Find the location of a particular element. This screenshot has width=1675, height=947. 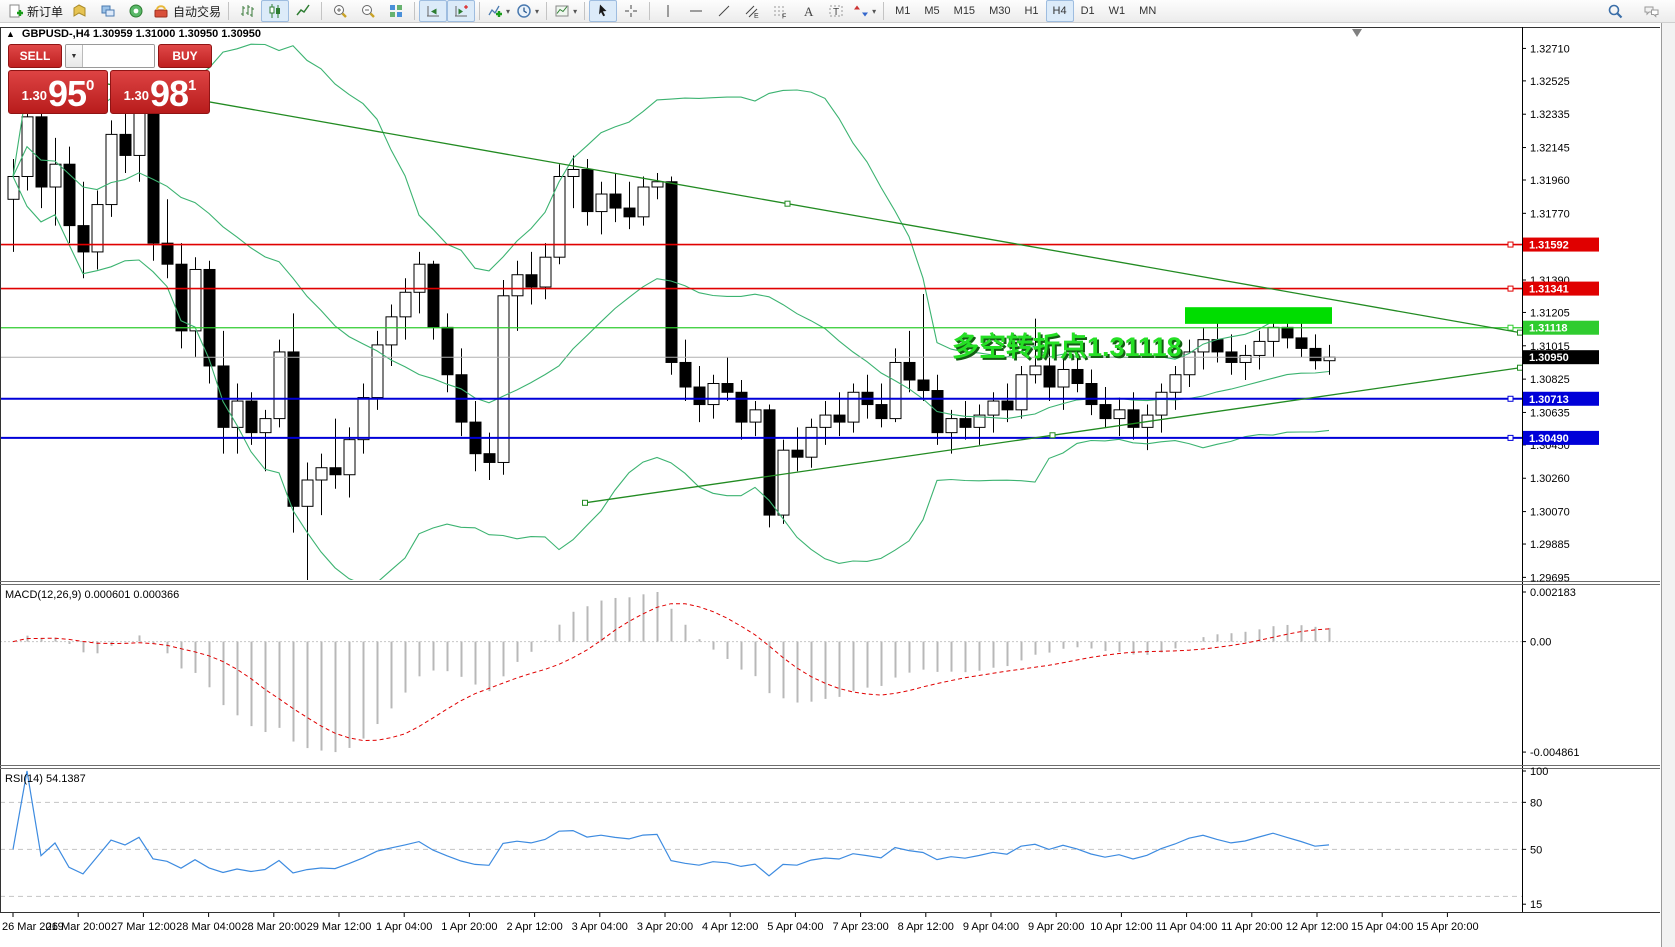

tile-windows-button is located at coordinates (396, 11).